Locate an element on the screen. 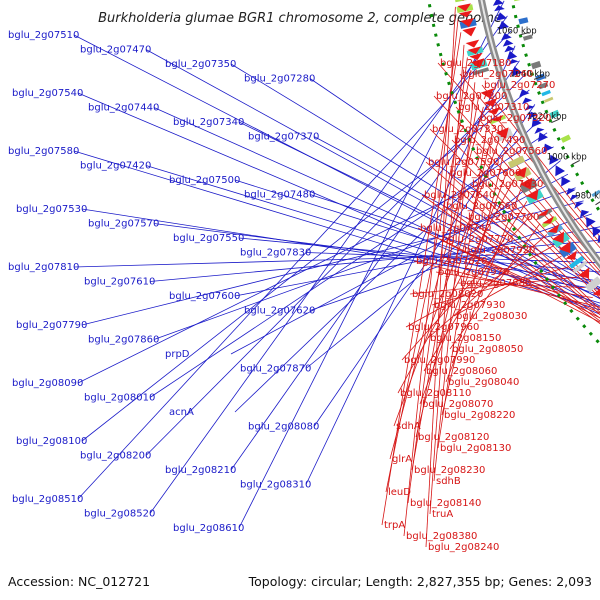 This screenshot has height=600, width=600. kbp-tick-label: 1000 kbp is located at coordinates (567, 158).